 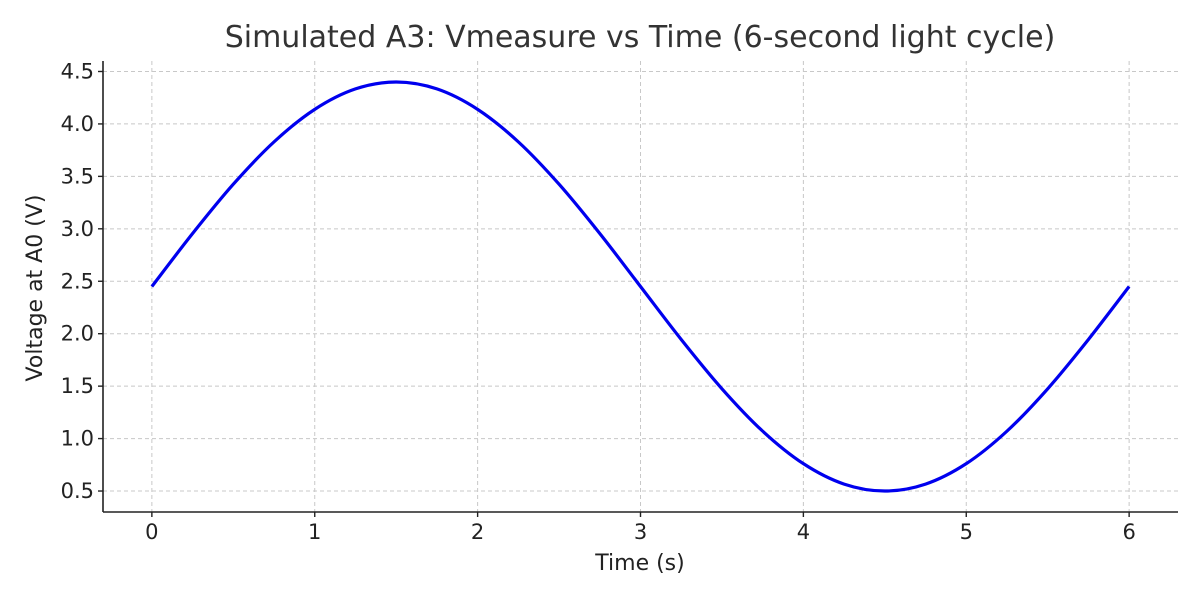 What do you see at coordinates (314, 532) in the screenshot?
I see `x-tick-label: 1` at bounding box center [314, 532].